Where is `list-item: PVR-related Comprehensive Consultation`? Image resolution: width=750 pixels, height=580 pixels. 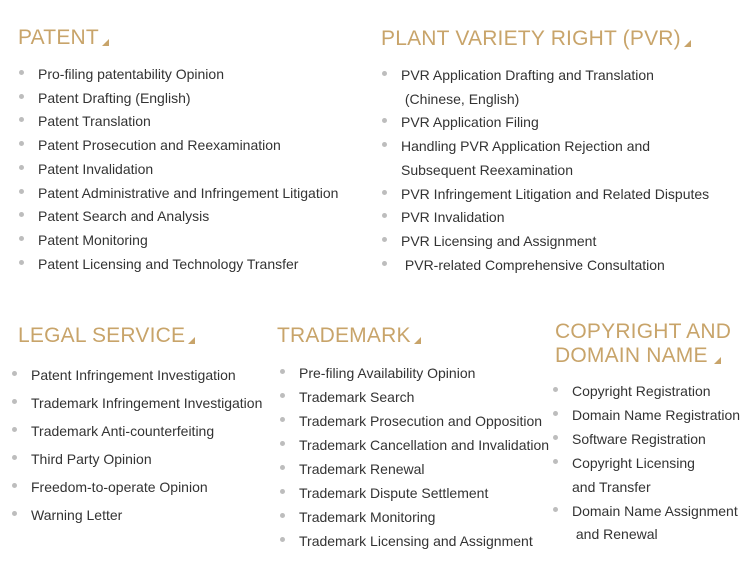 list-item: PVR-related Comprehensive Consultation is located at coordinates (563, 266).